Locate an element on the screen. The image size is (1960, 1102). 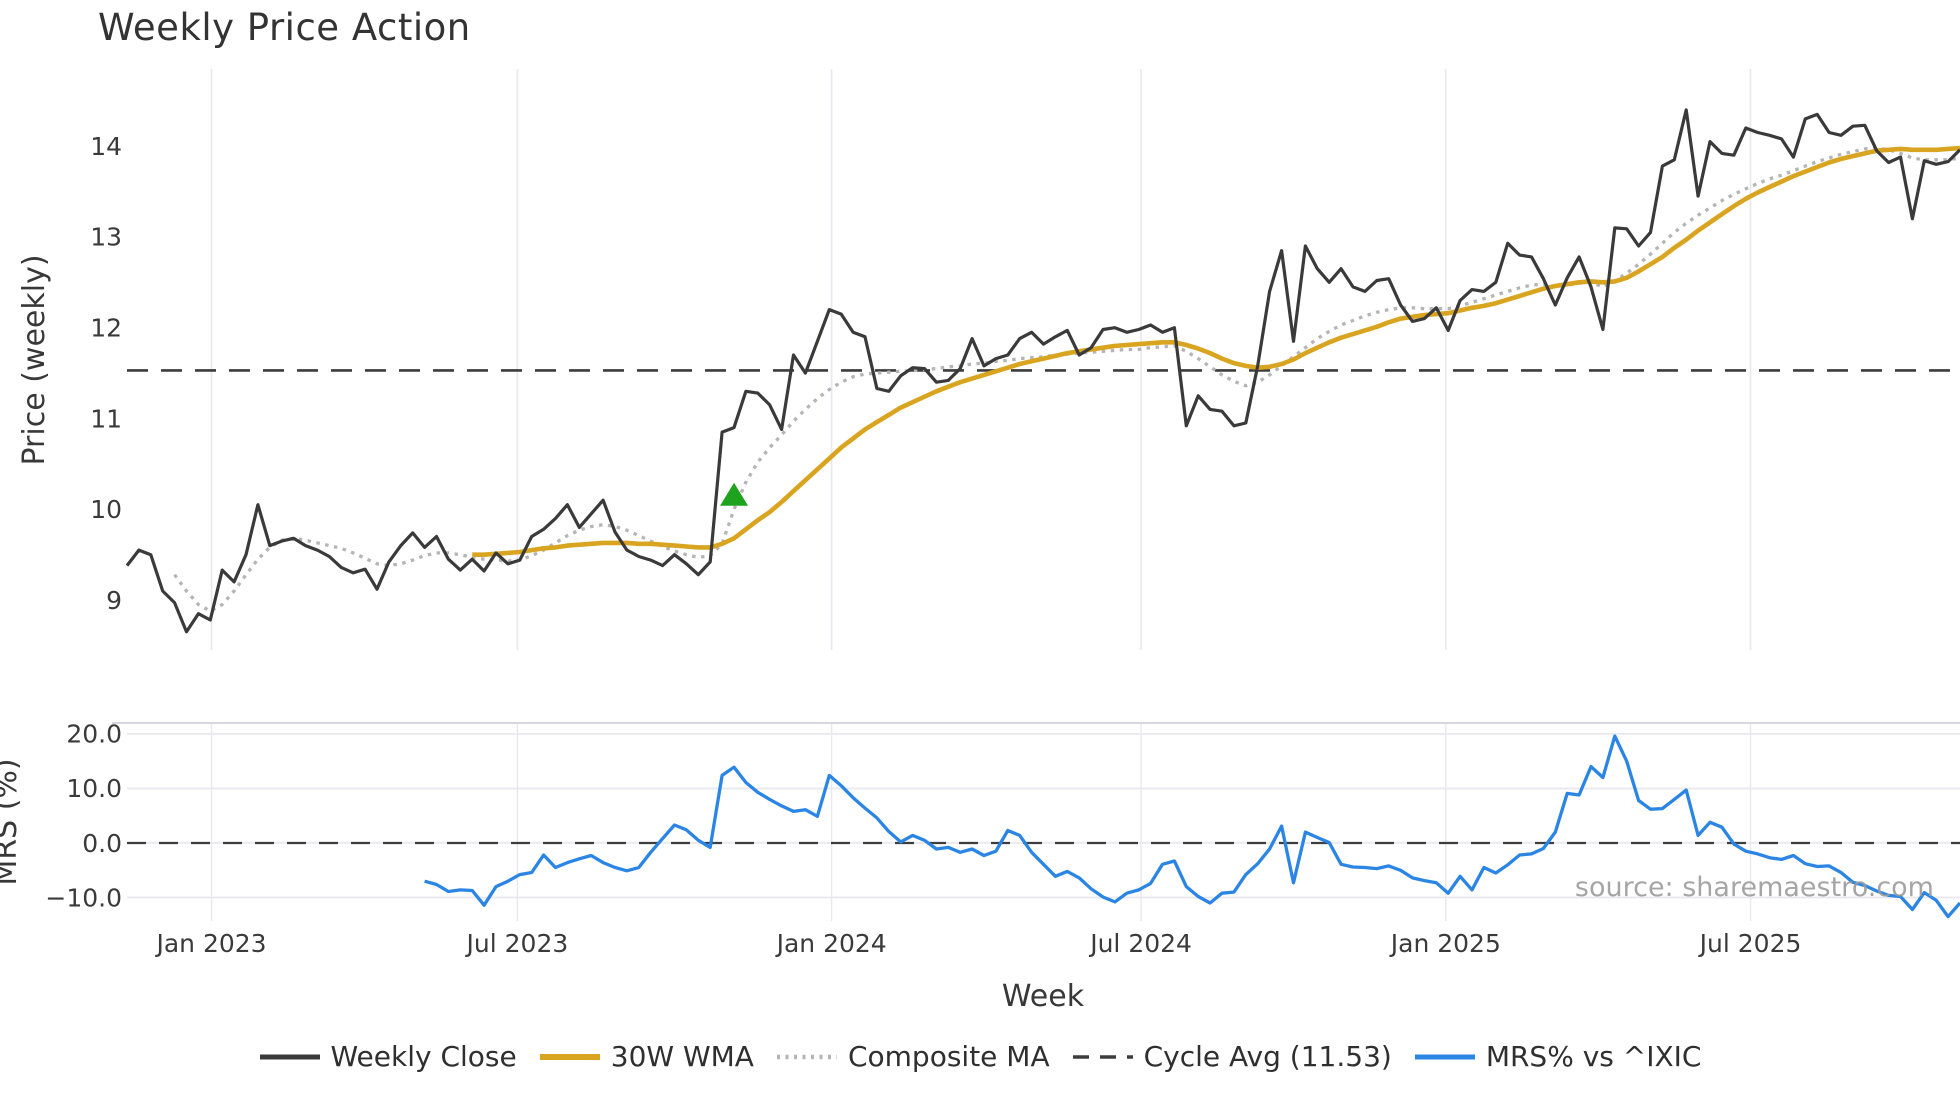
price-ytick-label: 13 is located at coordinates (106, 237).